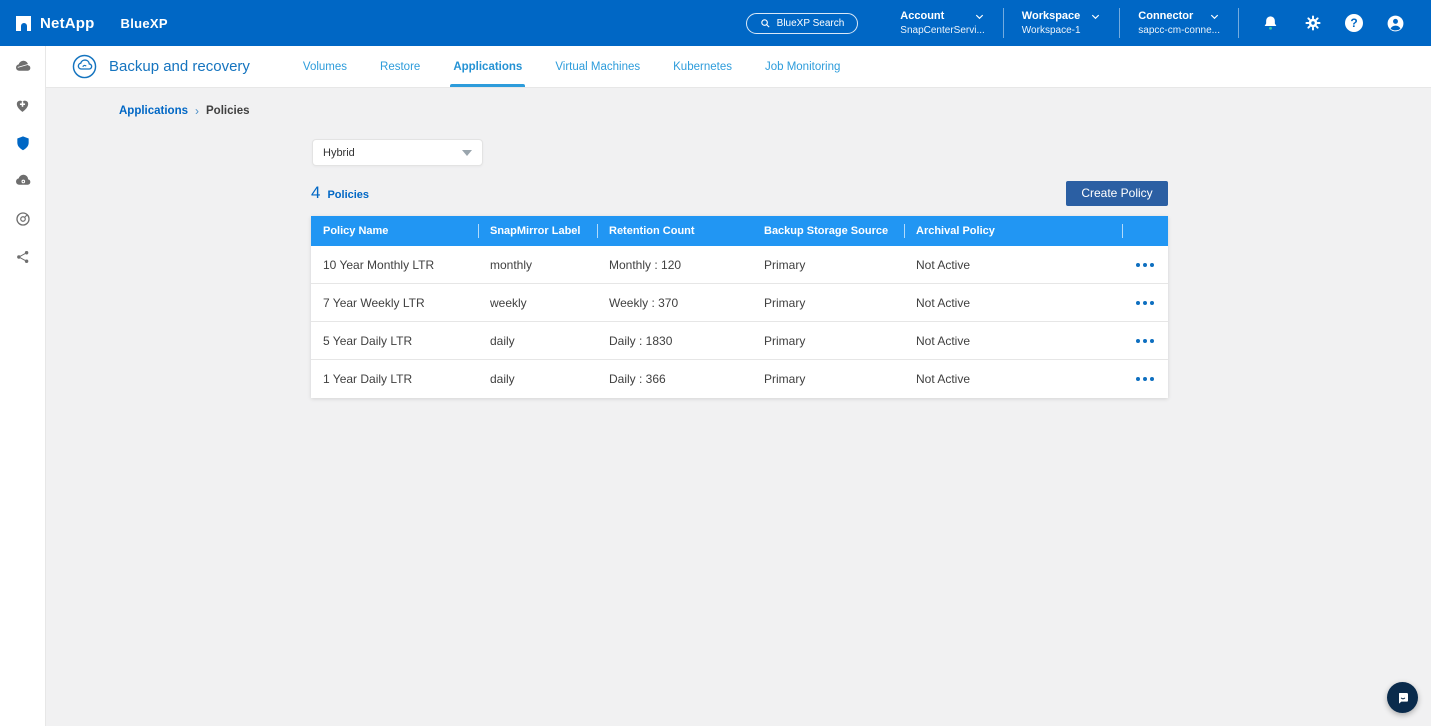  Describe the element at coordinates (1051, 16) in the screenshot. I see `workspace-label: Workspace` at that location.